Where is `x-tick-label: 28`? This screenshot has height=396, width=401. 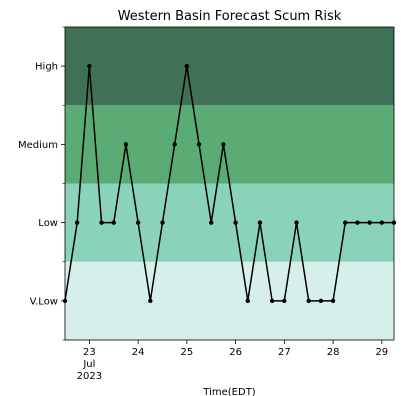
x-tick-label: 28 is located at coordinates (333, 352).